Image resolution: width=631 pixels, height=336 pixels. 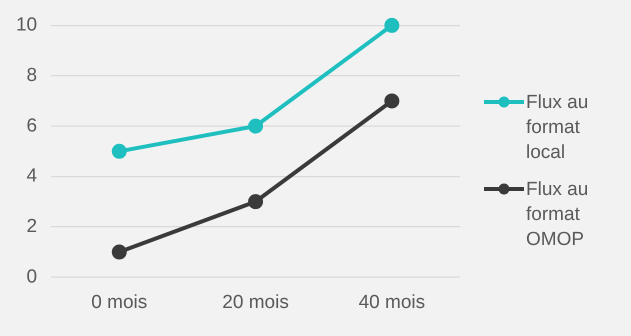 What do you see at coordinates (32, 277) in the screenshot?
I see `y-tick-label: 0` at bounding box center [32, 277].